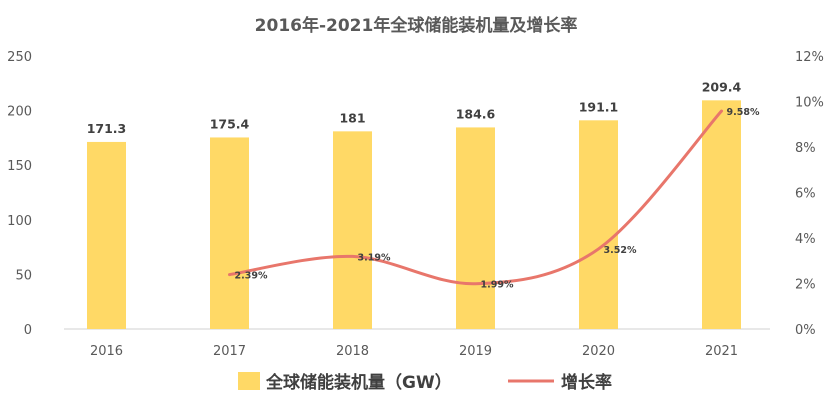 This screenshot has width=832, height=406. Describe the element at coordinates (19, 166) in the screenshot. I see `left-tick-label: 150` at that location.